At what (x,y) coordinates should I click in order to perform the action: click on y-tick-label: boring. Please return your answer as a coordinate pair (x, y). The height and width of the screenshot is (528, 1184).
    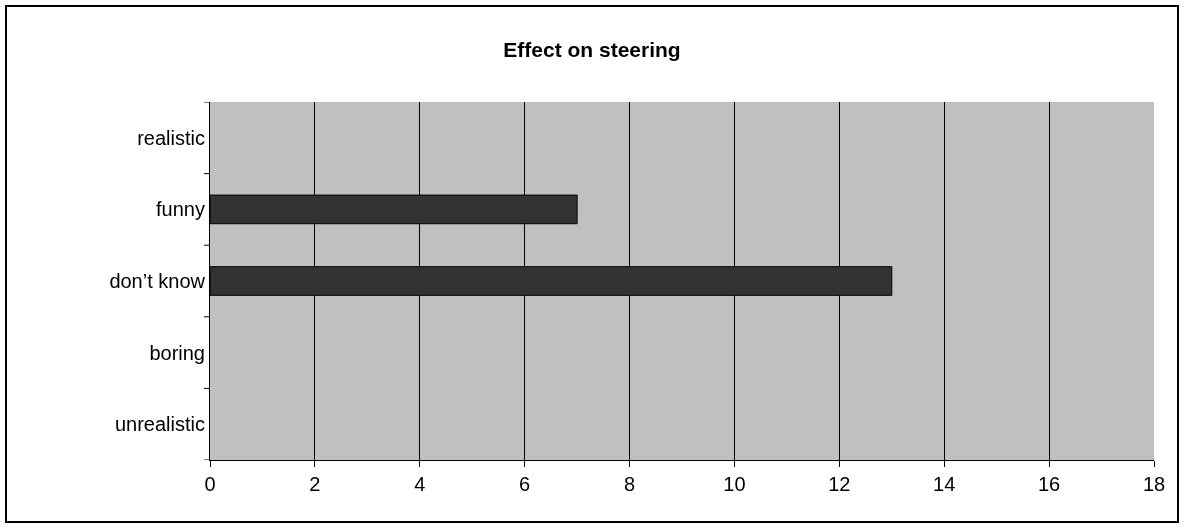
    Looking at the image, I should click on (177, 352).